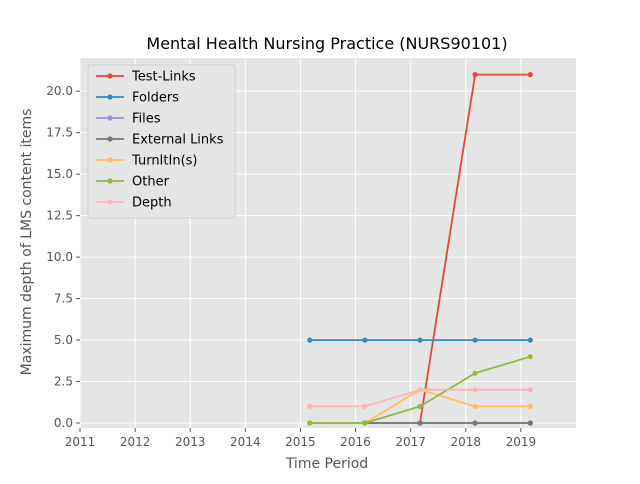 This screenshot has height=484, width=640. I want to click on x-tick-label: 2011, so click(80, 442).